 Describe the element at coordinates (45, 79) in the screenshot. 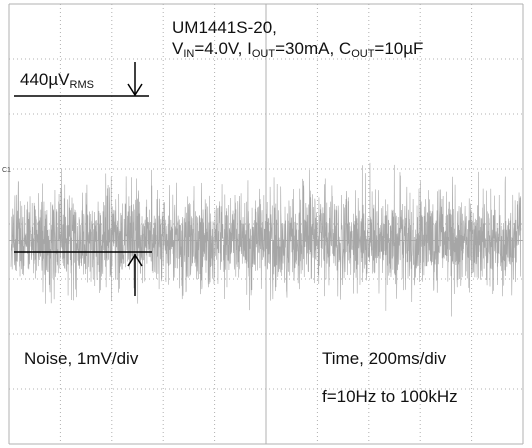

I see `rms-value: 440µV` at that location.